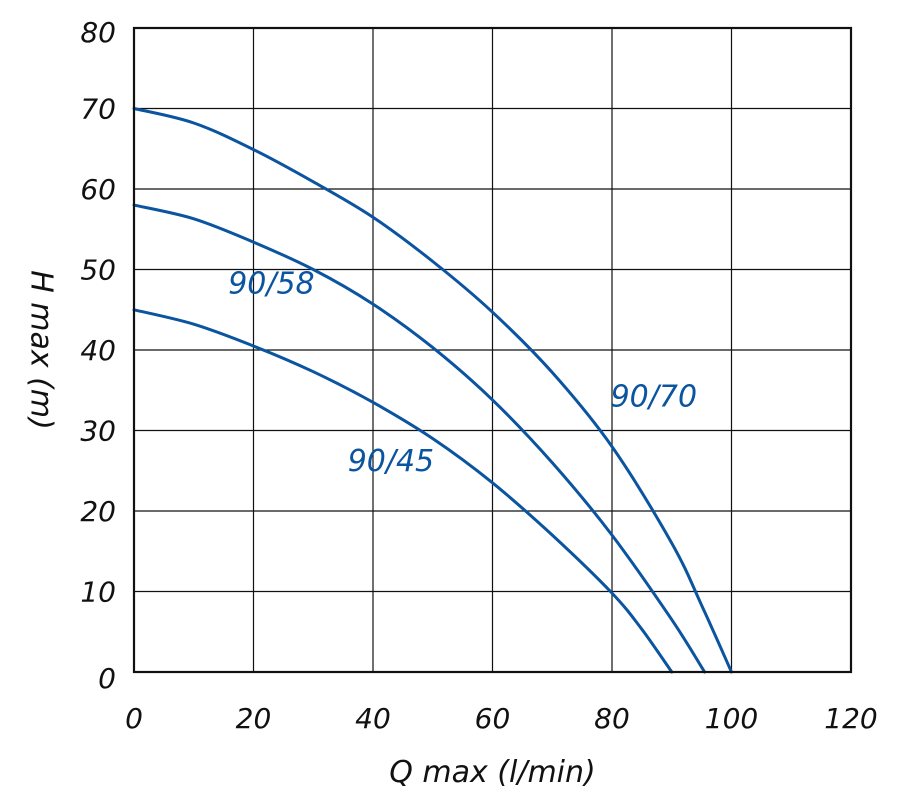  What do you see at coordinates (98, 350) in the screenshot?
I see `y-tick-label: 40` at bounding box center [98, 350].